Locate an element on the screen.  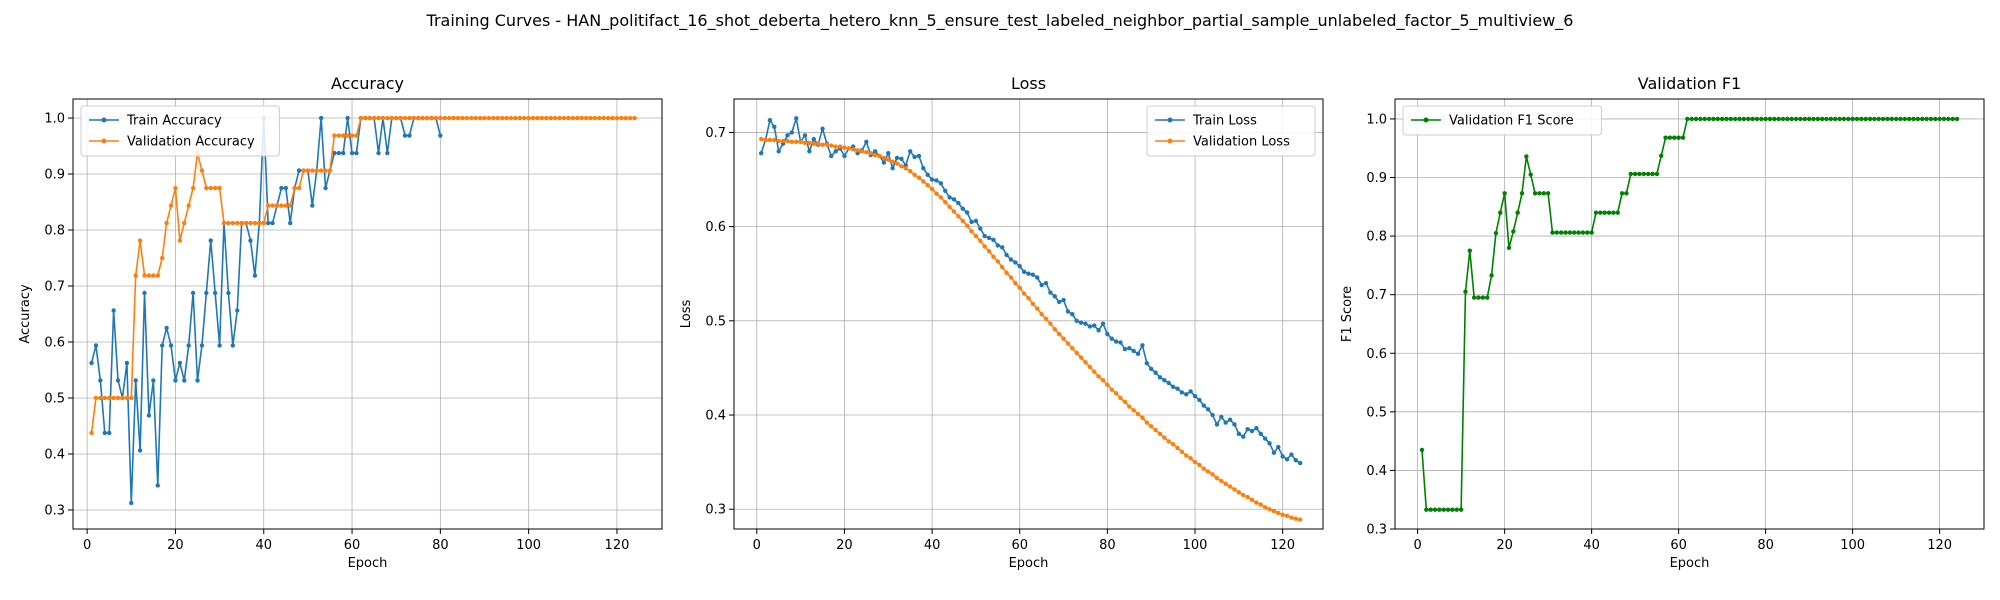
y-tick-label: 0.6 is located at coordinates (715, 227).